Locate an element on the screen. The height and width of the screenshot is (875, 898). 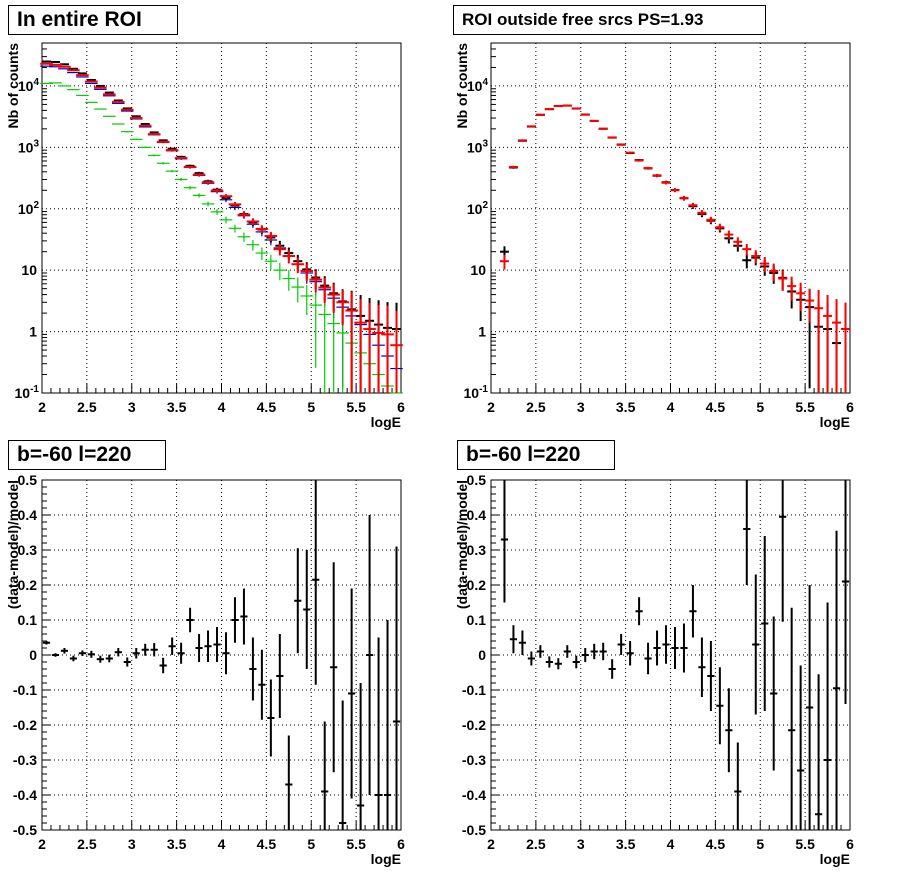
y-tick-label: -0.2 is located at coordinates (474, 725).